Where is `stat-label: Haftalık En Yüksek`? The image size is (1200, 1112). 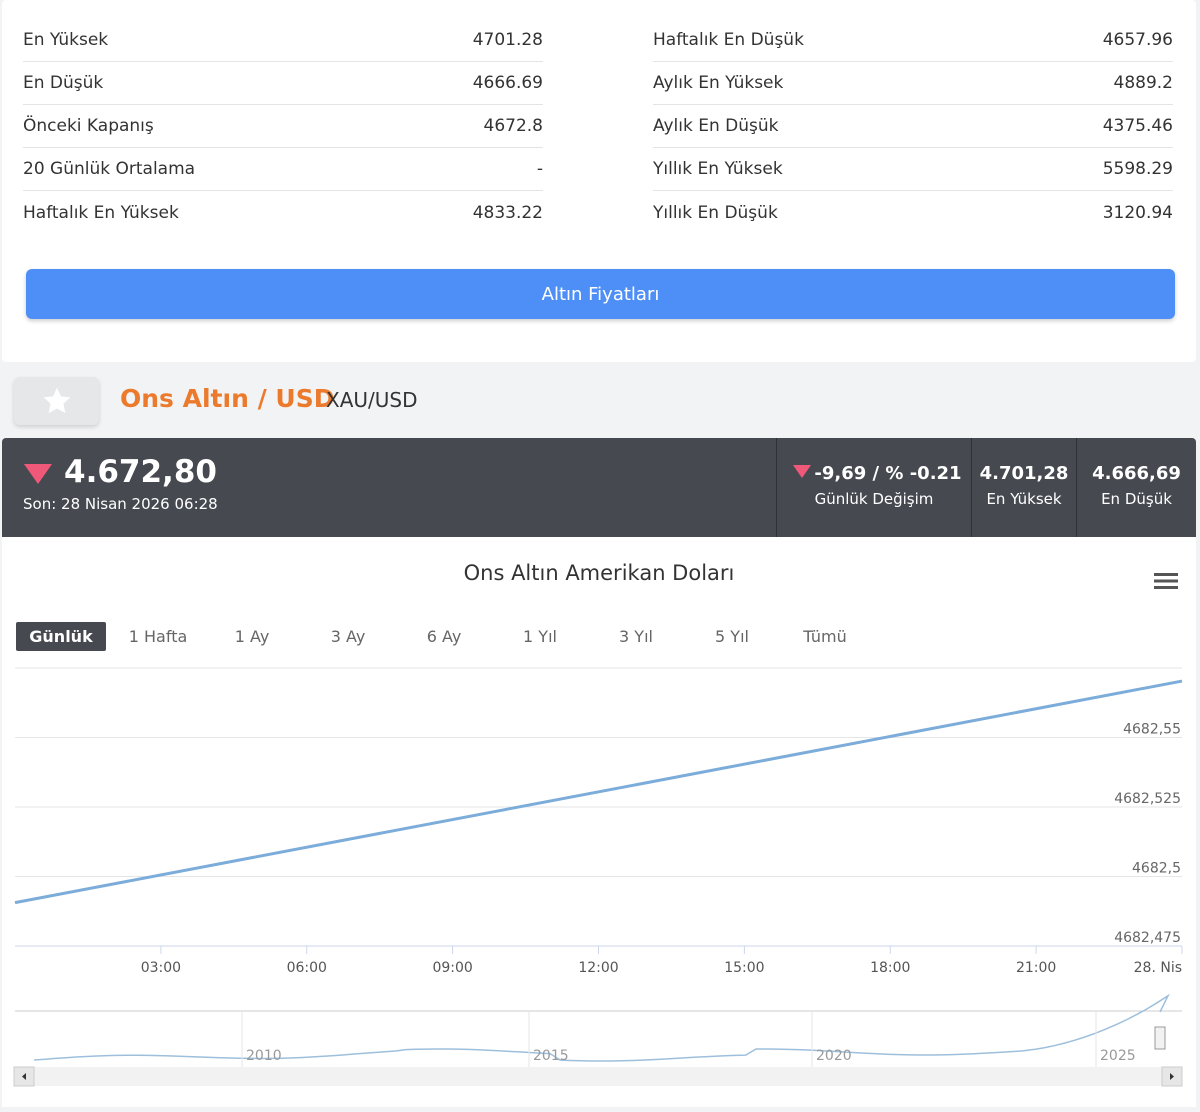
stat-label: Haftalık En Yüksek is located at coordinates (101, 212).